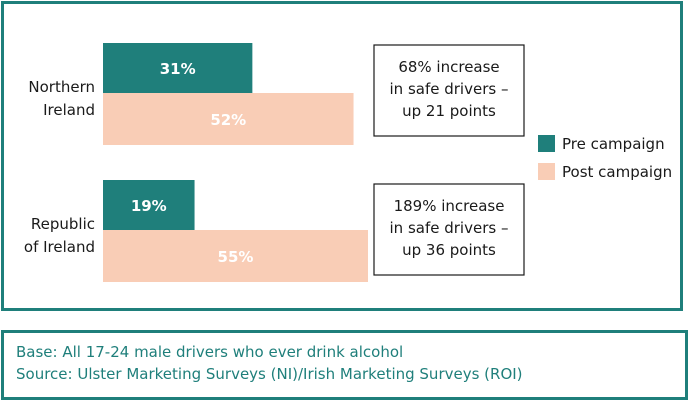 This screenshot has height=402, width=690. What do you see at coordinates (449, 250) in the screenshot?
I see `annotation-text: up 36 points` at bounding box center [449, 250].